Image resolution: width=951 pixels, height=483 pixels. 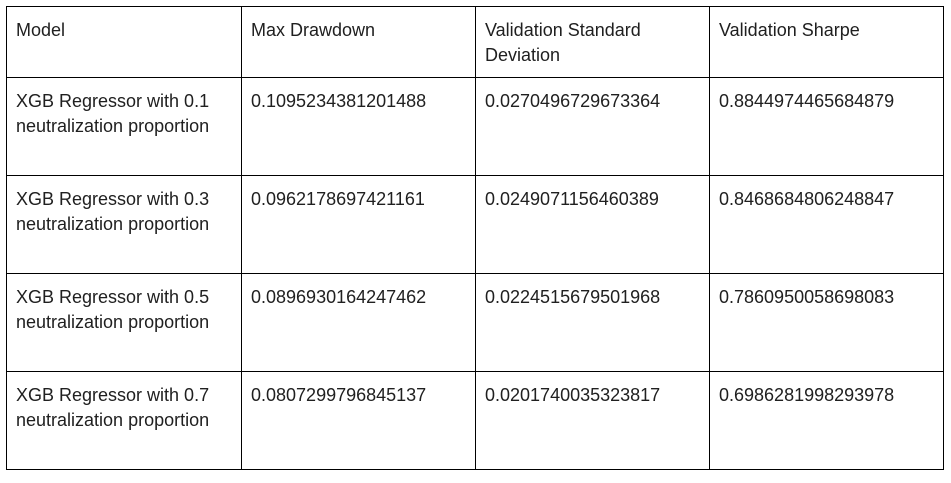 I want to click on validation-std-cell: 0.0201740035323817, so click(x=592, y=420).